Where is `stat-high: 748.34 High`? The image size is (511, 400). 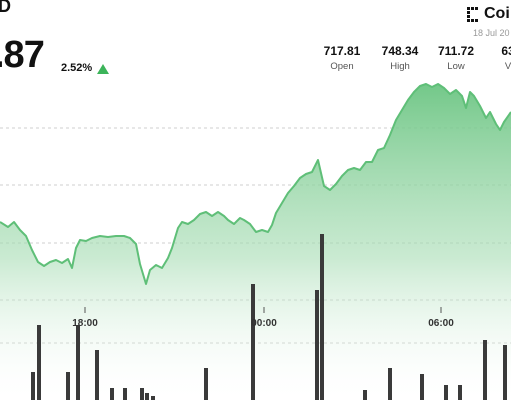
stat-high: 748.34 High is located at coordinates (400, 58).